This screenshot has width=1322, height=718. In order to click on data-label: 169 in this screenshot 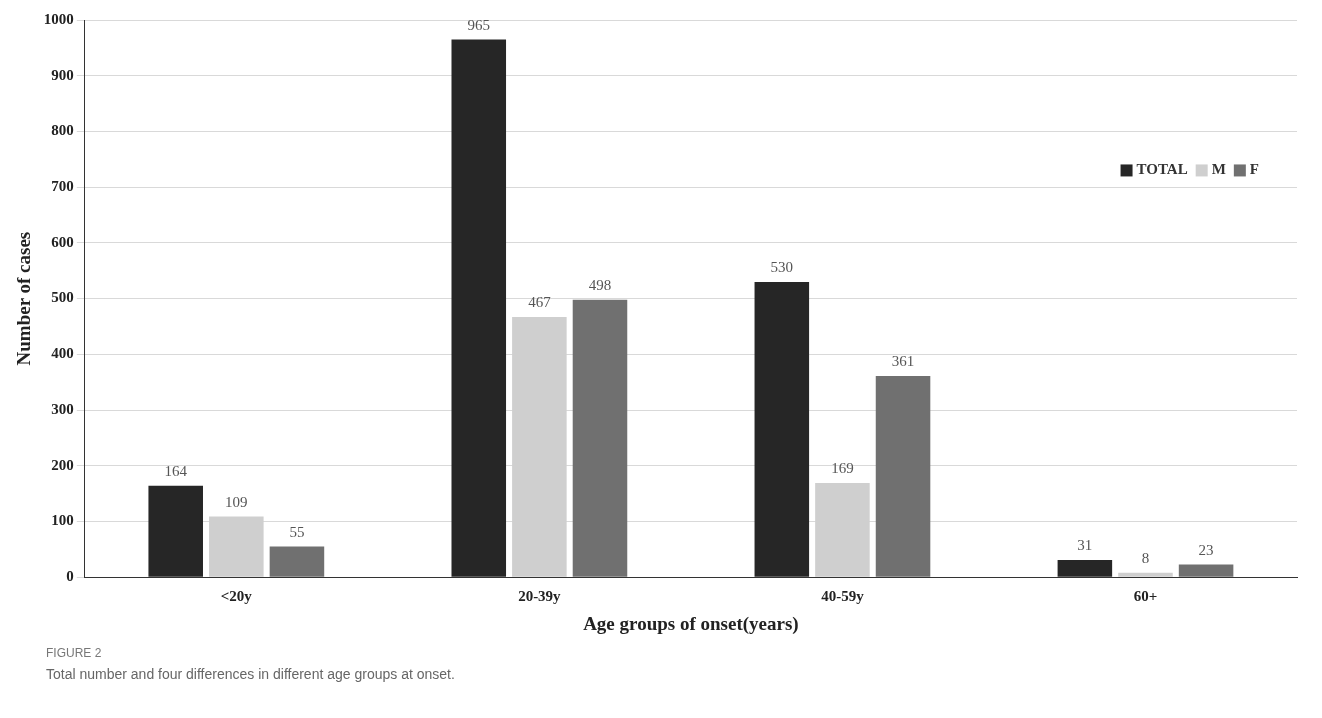, I will do `click(842, 468)`.